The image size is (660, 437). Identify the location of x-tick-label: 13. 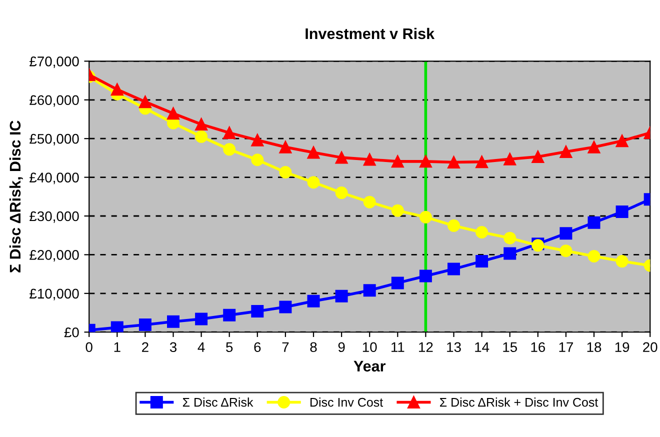
(454, 347).